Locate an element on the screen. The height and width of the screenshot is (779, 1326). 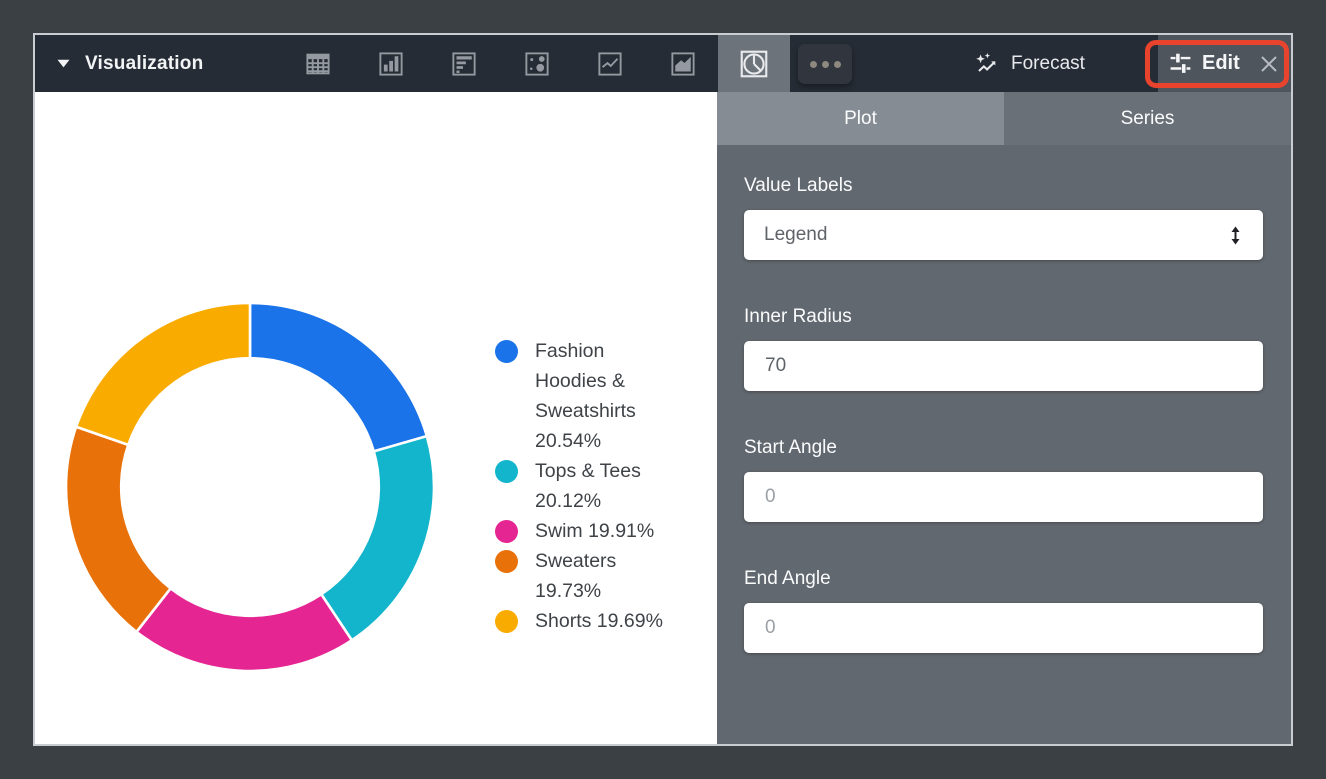
donut-chart is located at coordinates (250, 487).